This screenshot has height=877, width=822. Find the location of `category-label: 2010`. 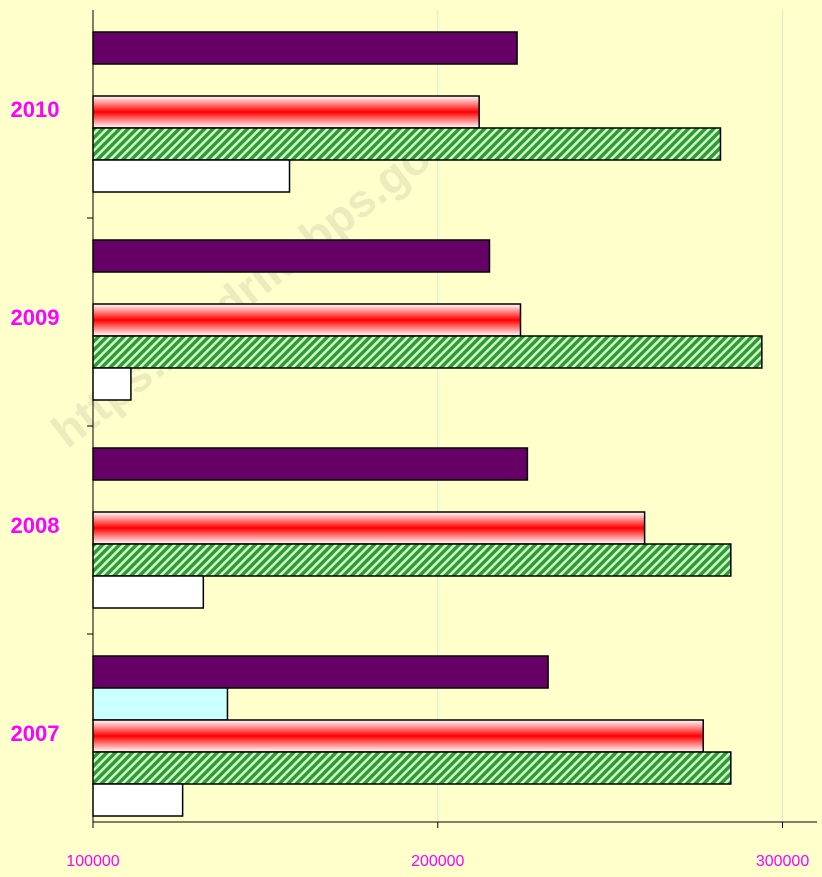

category-label: 2010 is located at coordinates (35, 109).